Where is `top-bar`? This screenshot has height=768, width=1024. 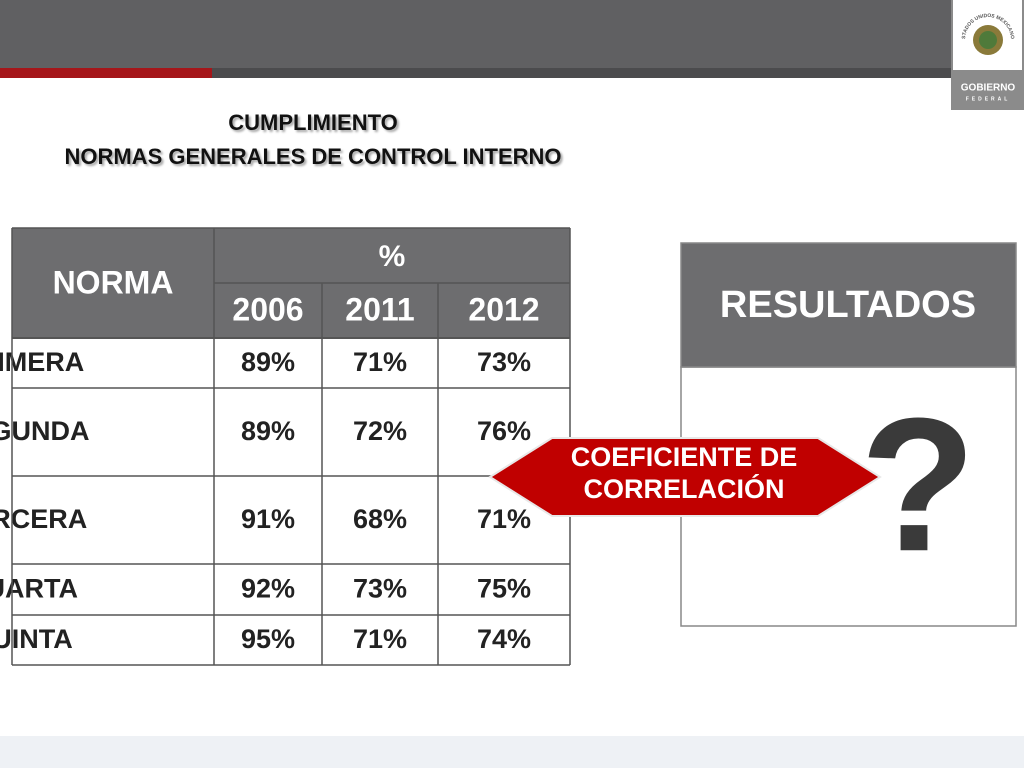 top-bar is located at coordinates (512, 34).